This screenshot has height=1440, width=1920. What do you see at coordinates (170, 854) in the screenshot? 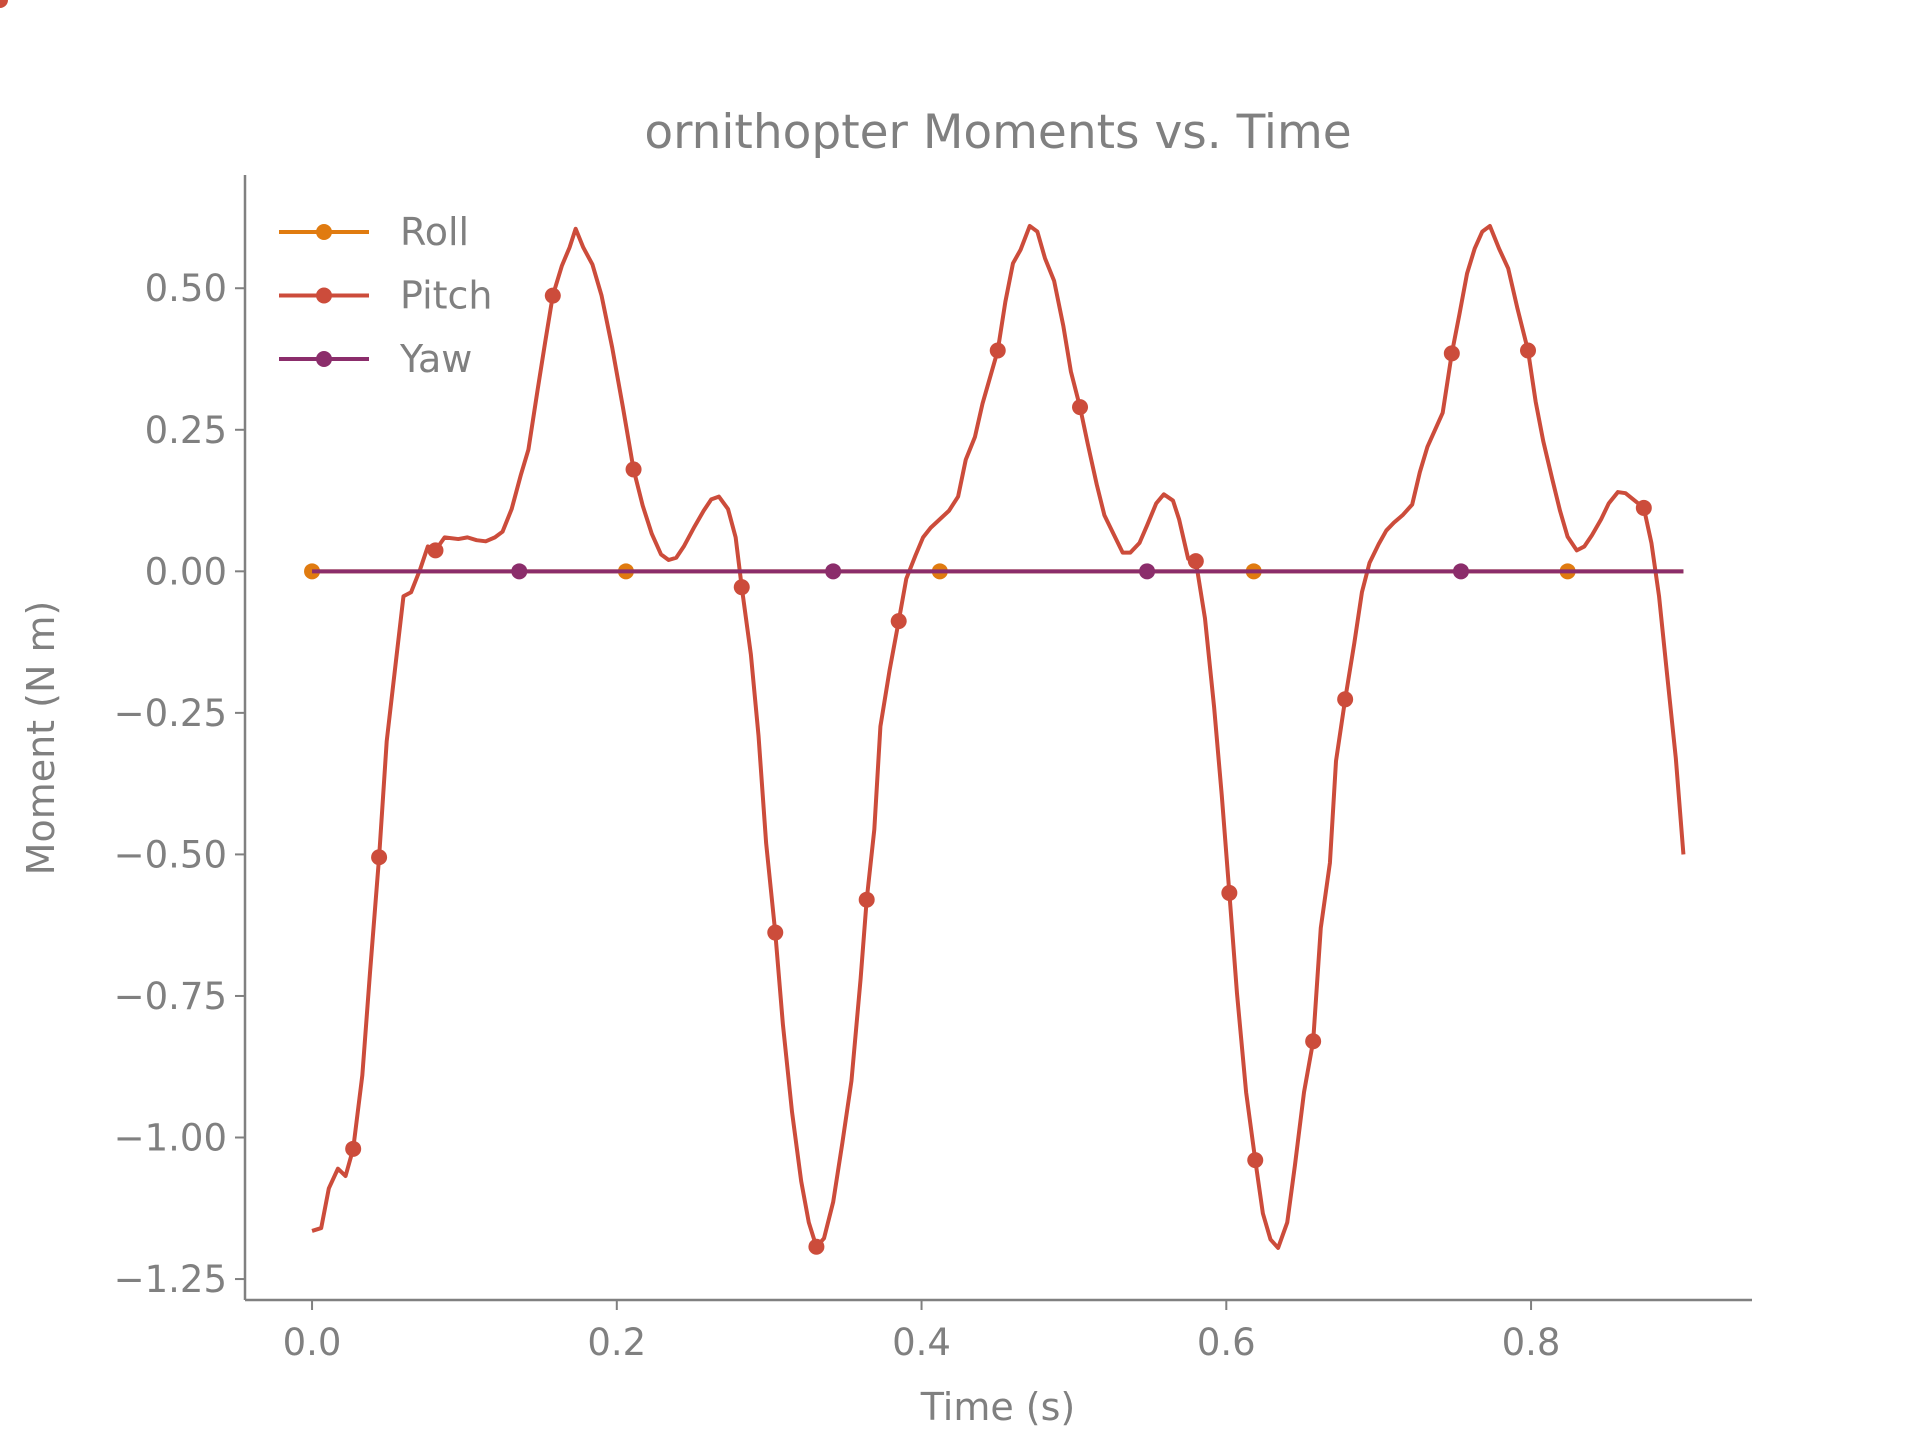
I see `y-tick-label: −0.50` at bounding box center [170, 854].